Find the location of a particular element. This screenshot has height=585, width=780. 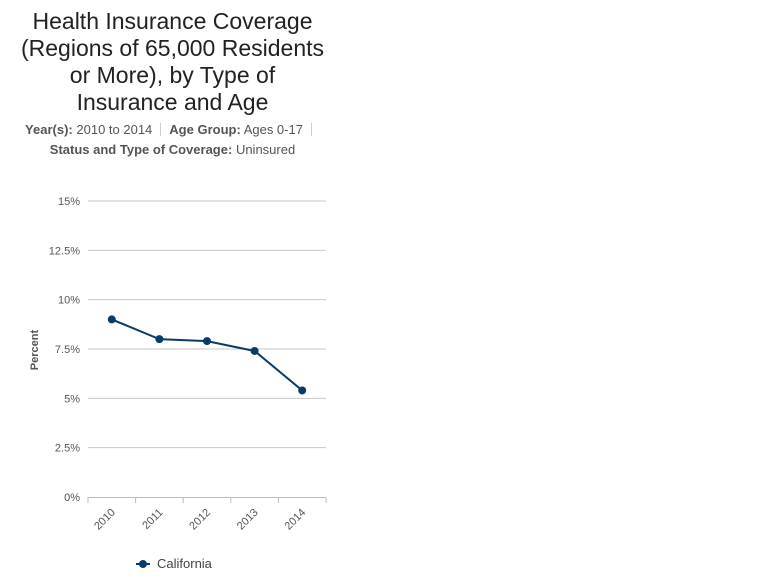

x-tick-label: 2011 is located at coordinates (152, 519).